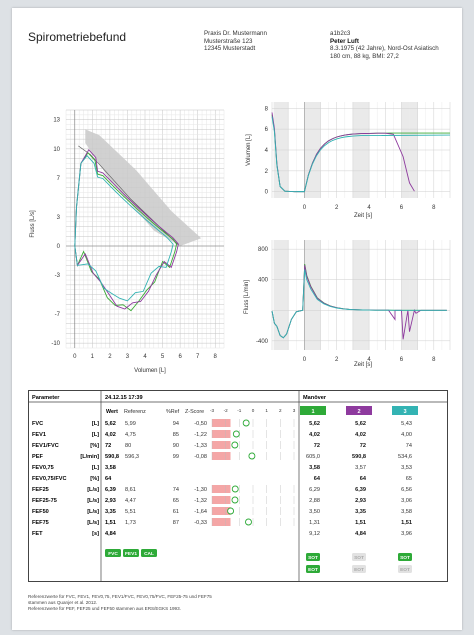  Describe the element at coordinates (369, 360) in the screenshot. I see `ft-x-ticks: 0 2 4 6 8` at that location.